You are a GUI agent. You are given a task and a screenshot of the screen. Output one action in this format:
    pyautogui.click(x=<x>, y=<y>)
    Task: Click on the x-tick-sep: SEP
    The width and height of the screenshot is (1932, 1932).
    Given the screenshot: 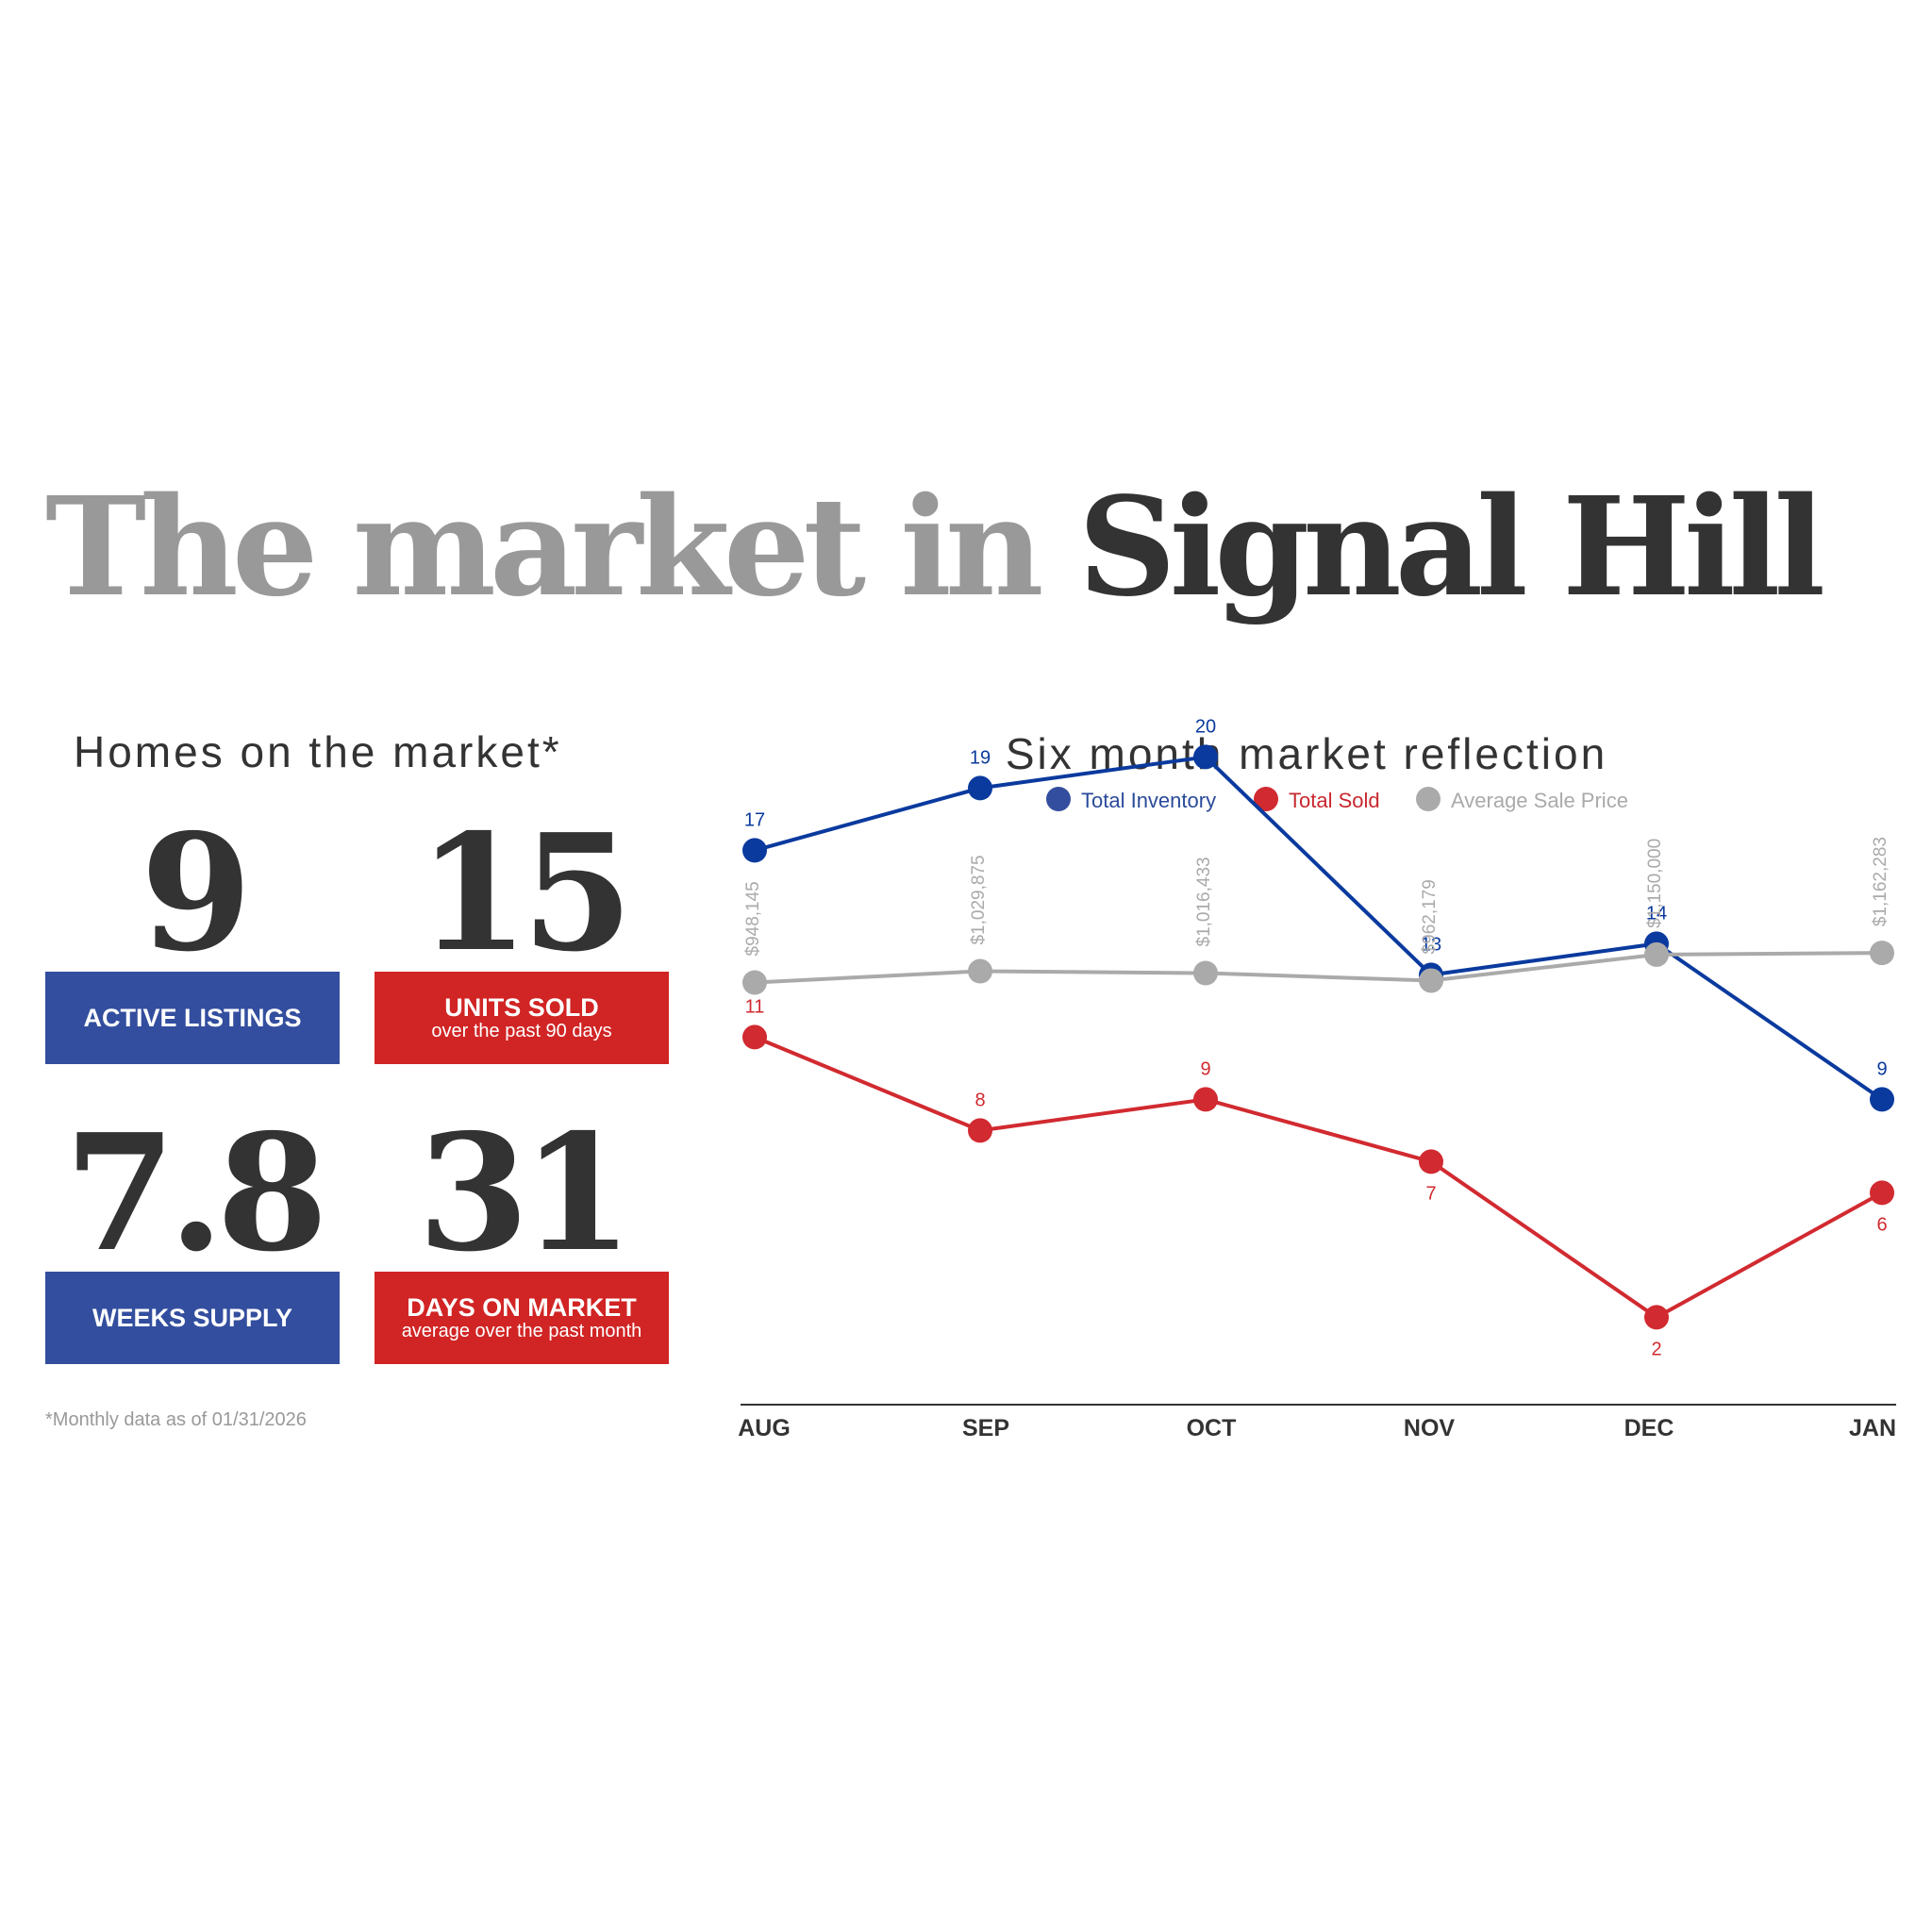 What is the action you would take?
    pyautogui.click(x=986, y=1428)
    